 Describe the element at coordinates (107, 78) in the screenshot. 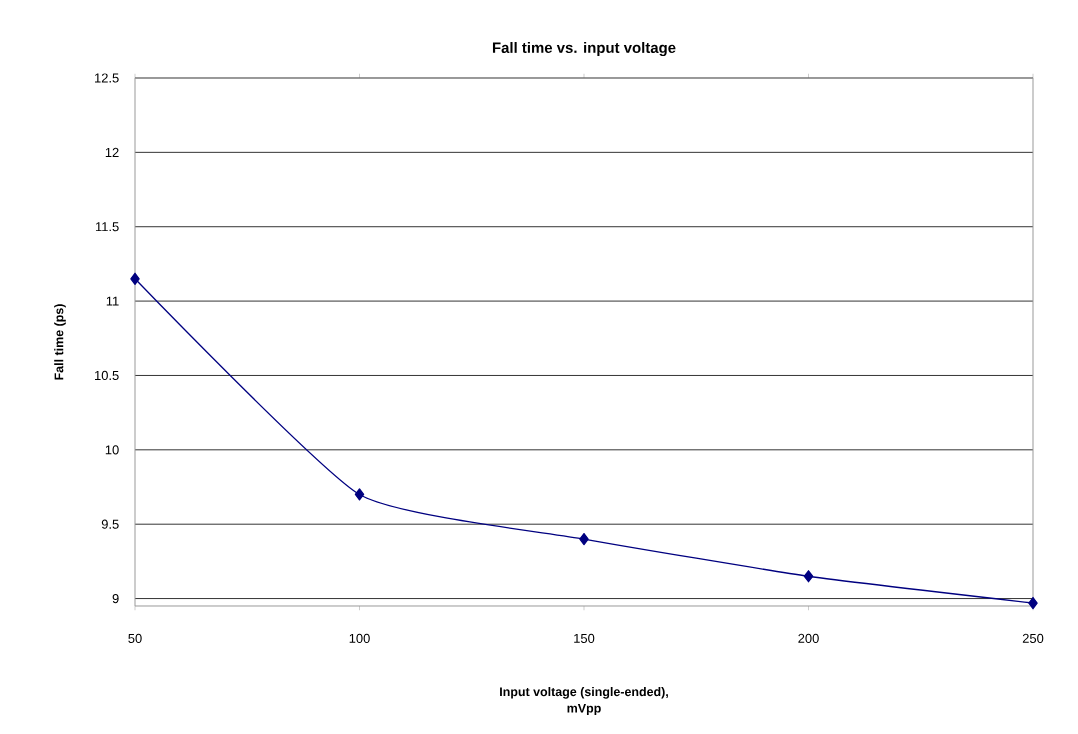

I see `y-tick-label: 12.5` at that location.